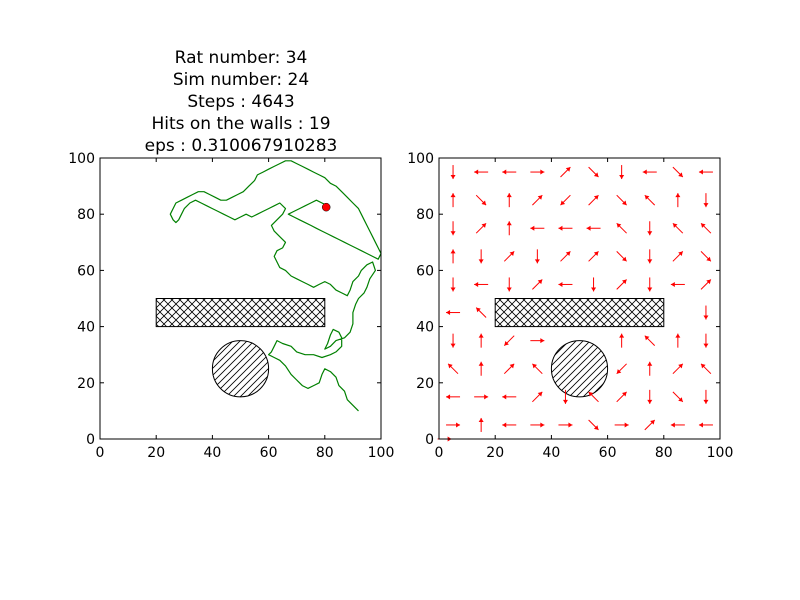 This screenshot has width=800, height=600. I want to click on right-xtick-label: 20, so click(495, 453).